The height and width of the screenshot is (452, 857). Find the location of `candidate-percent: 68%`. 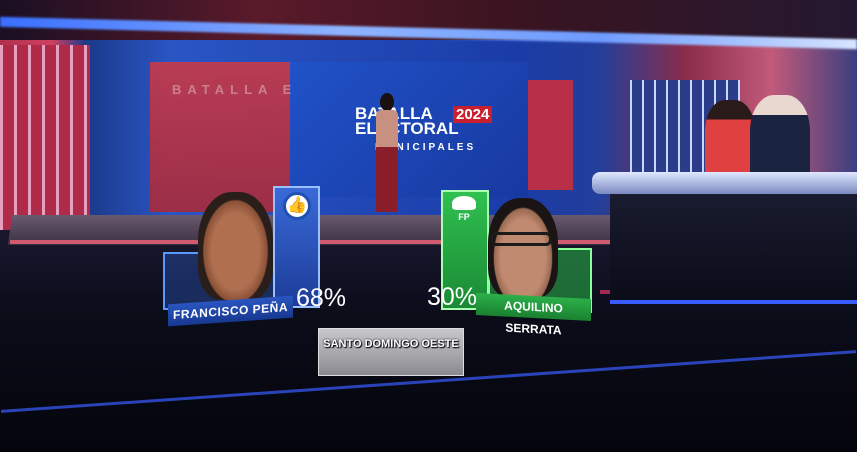

candidate-percent: 68% is located at coordinates (321, 298).